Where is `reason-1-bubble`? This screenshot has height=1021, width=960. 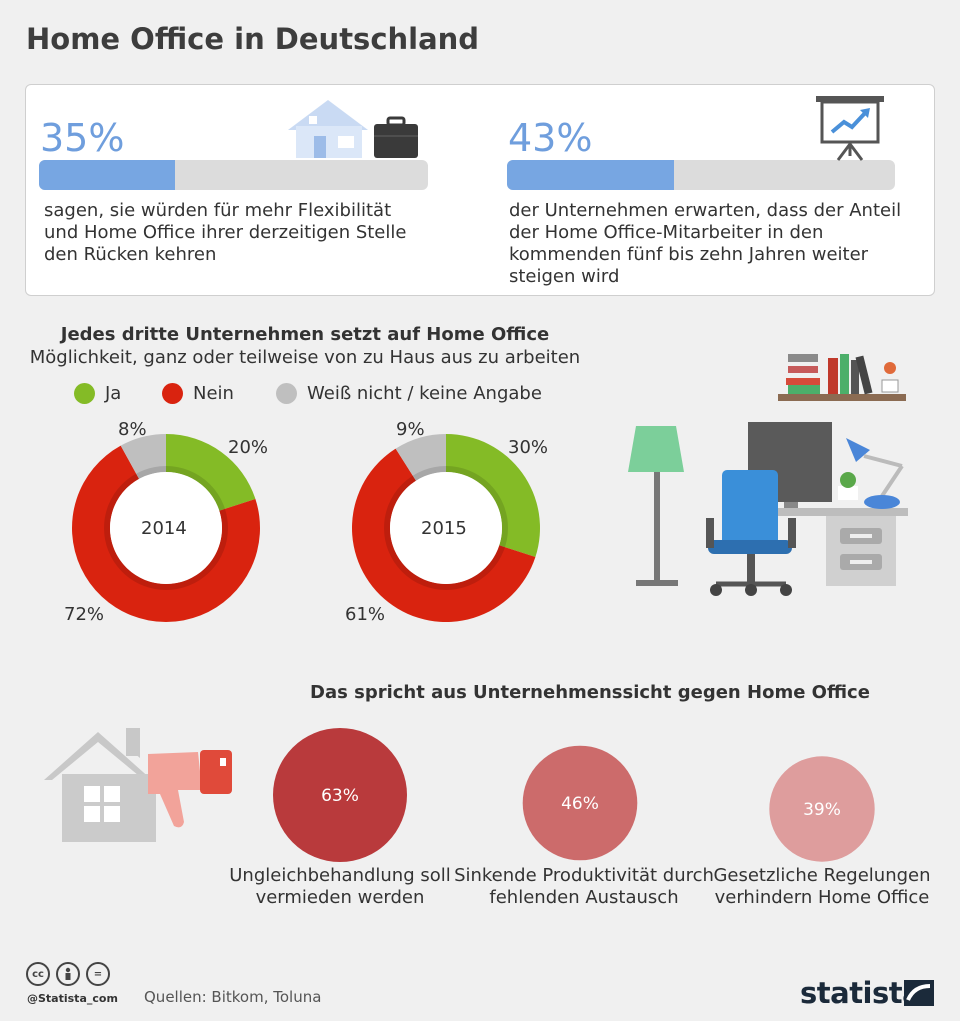 reason-1-bubble is located at coordinates (340, 795).